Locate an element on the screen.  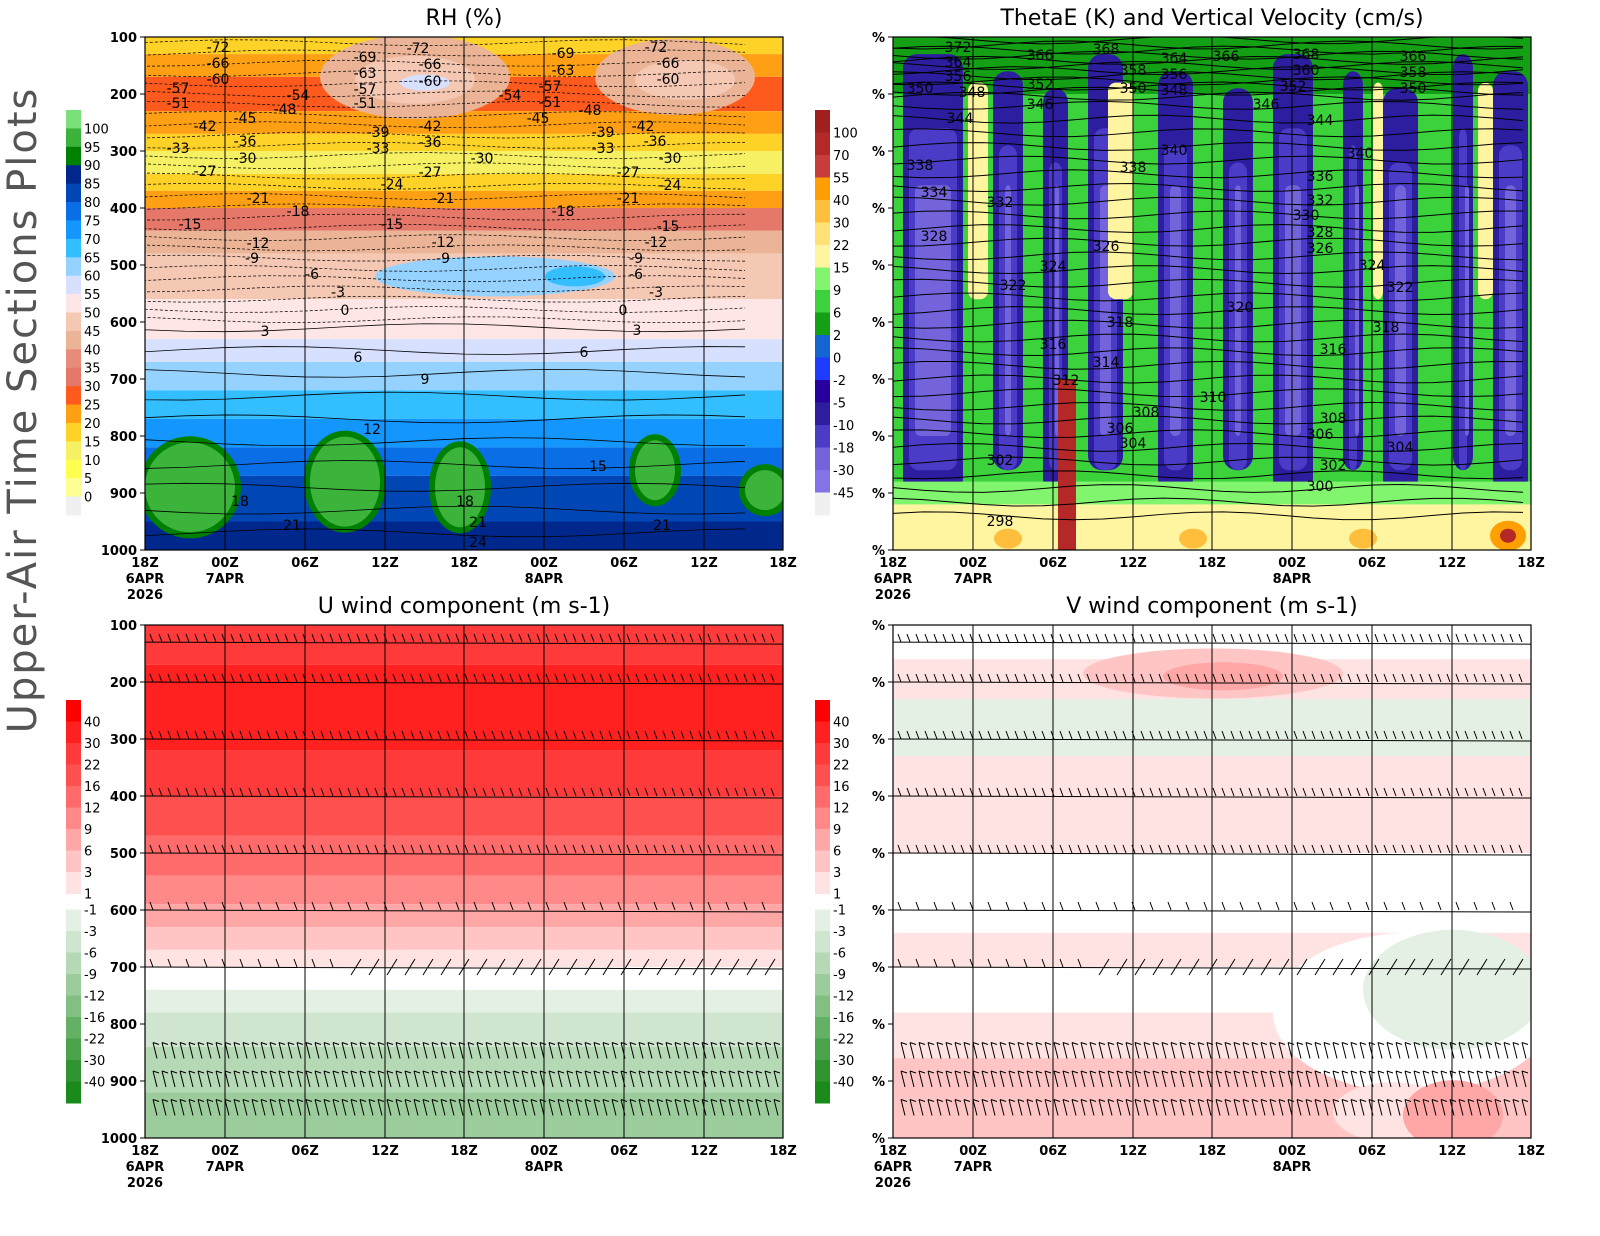
y-tick-label: 500 is located at coordinates (123, 854).